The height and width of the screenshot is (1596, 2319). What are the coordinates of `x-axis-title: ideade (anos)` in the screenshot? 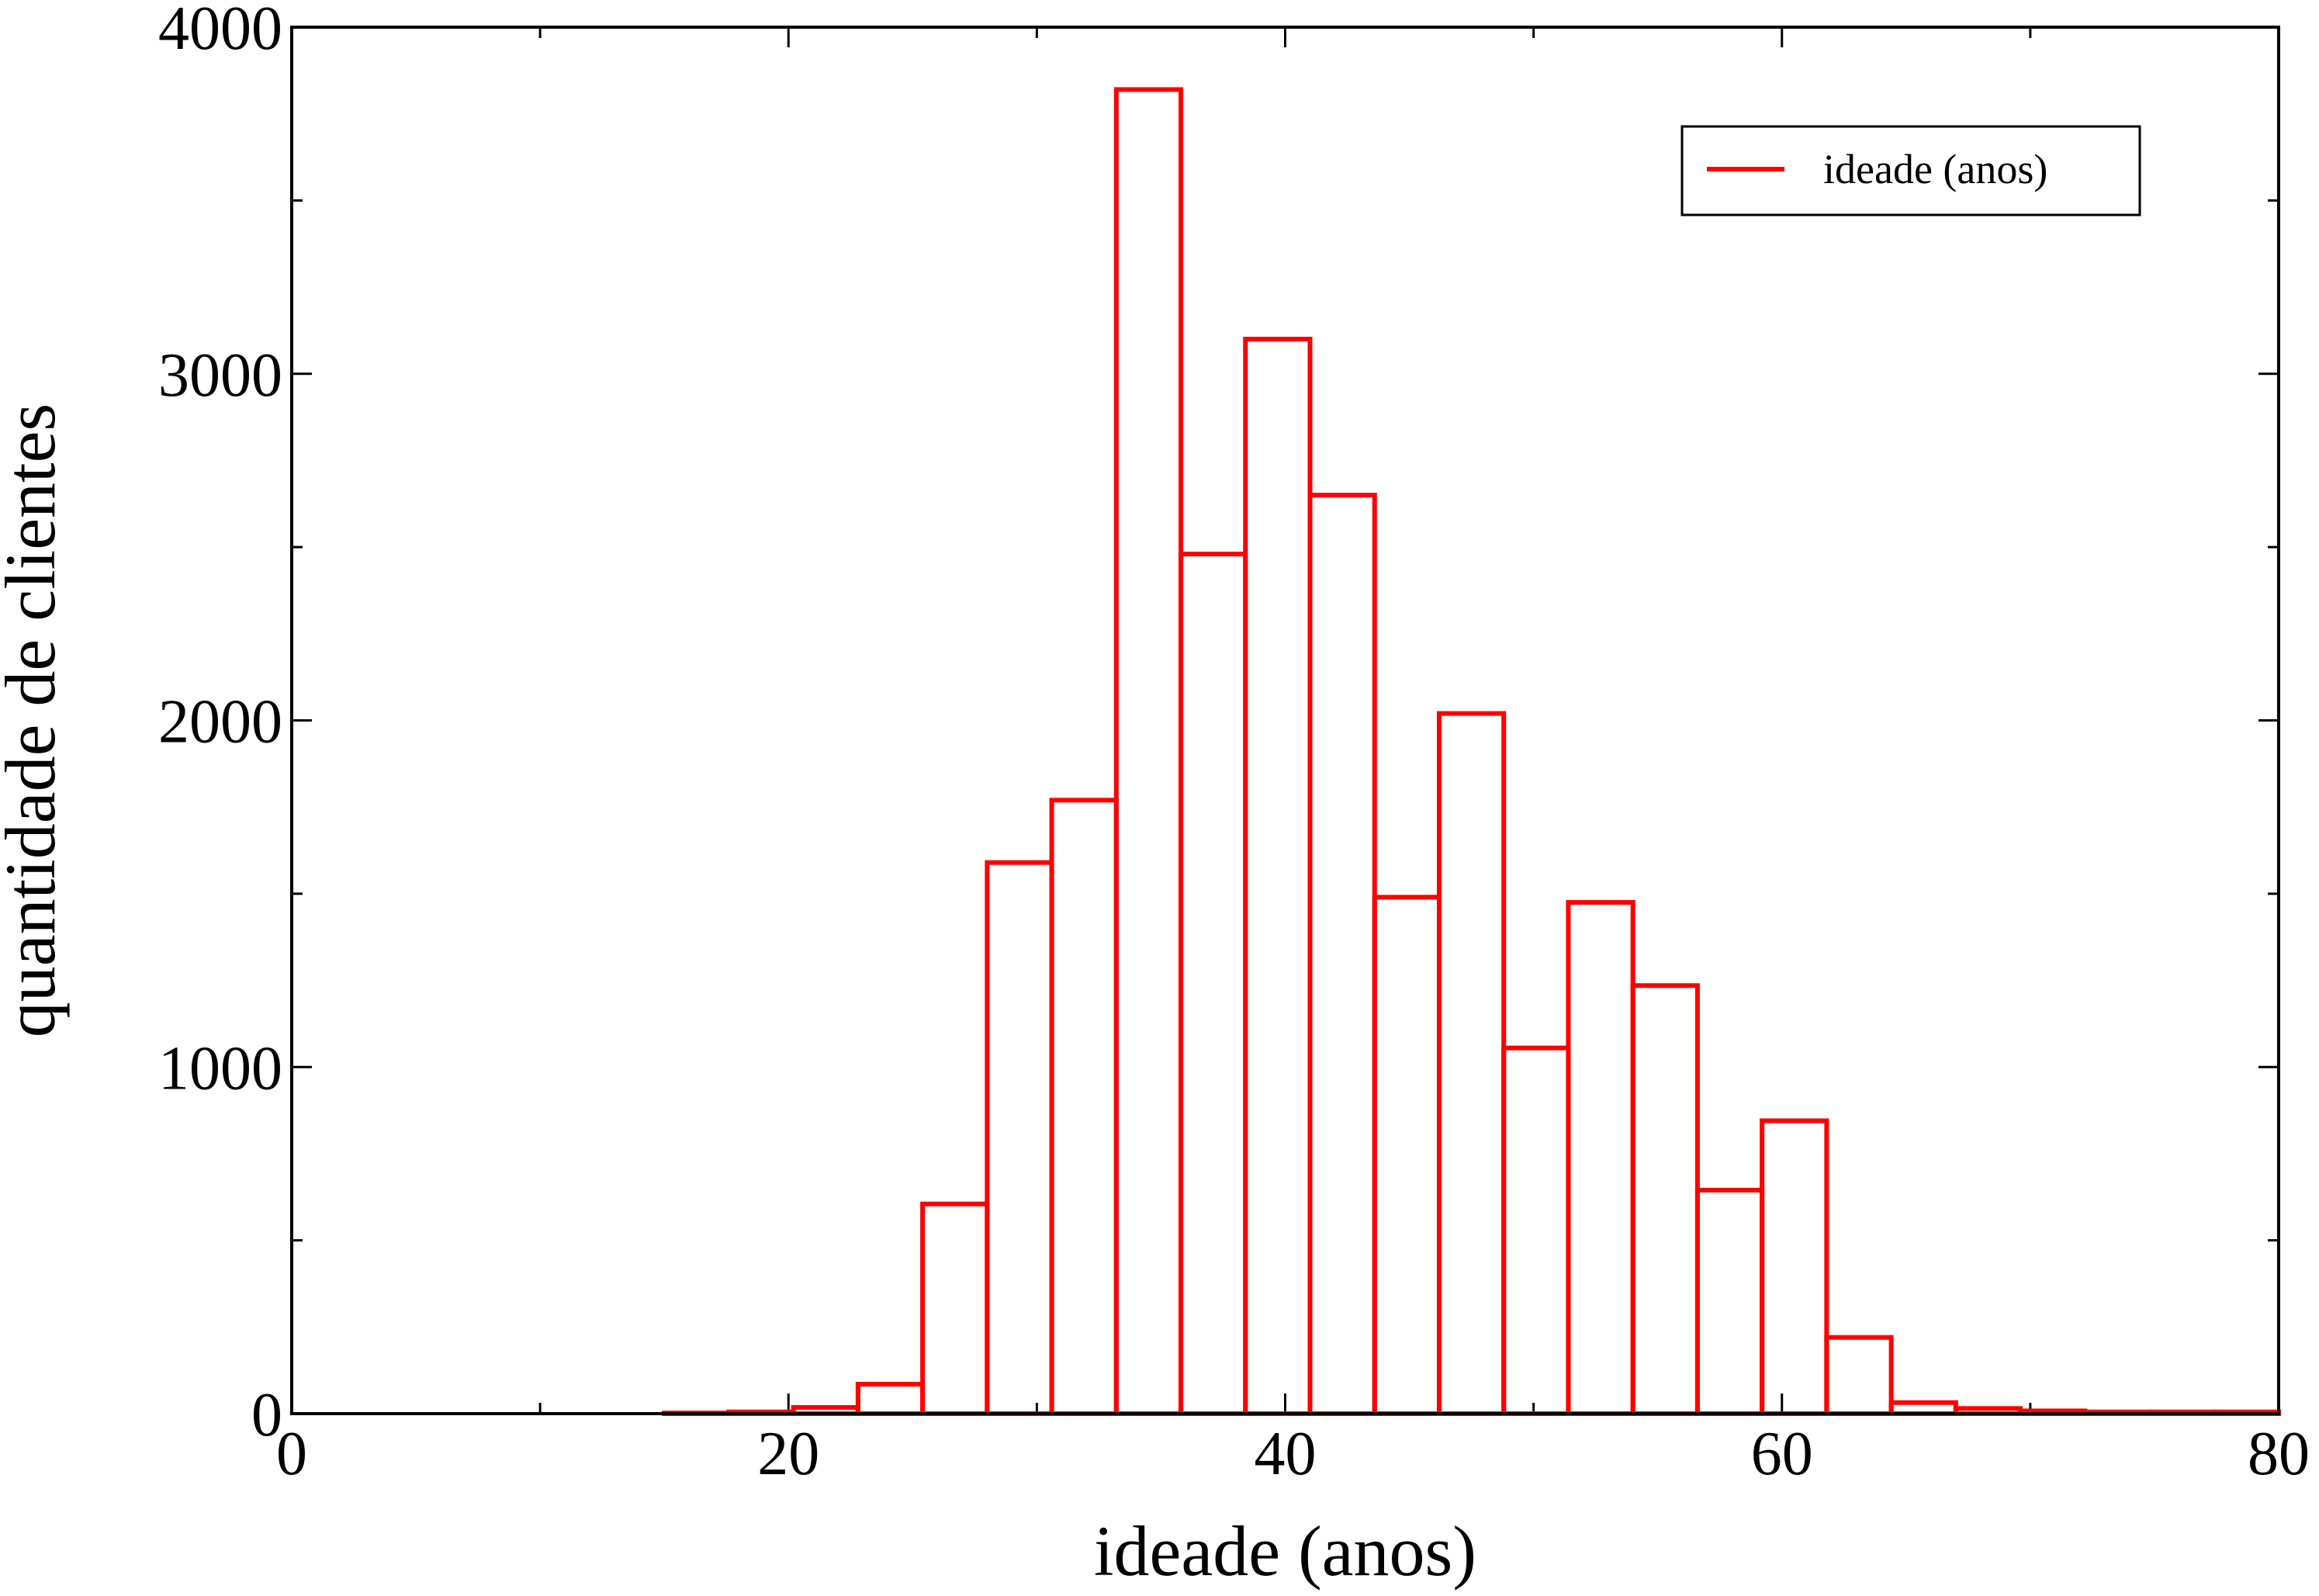 It's located at (1285, 1551).